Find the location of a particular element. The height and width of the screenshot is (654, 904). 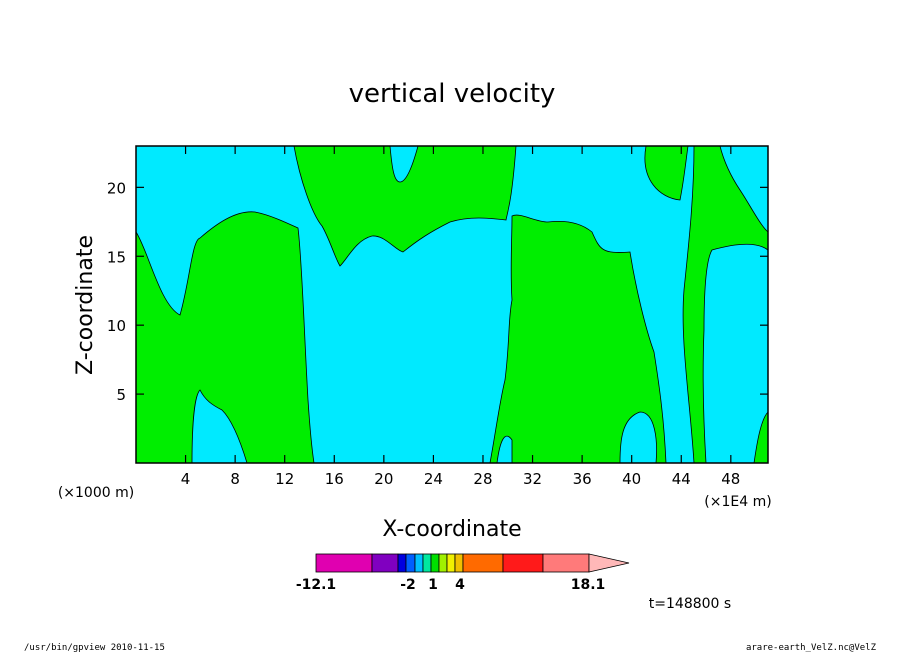

colorbar is located at coordinates (472, 563).